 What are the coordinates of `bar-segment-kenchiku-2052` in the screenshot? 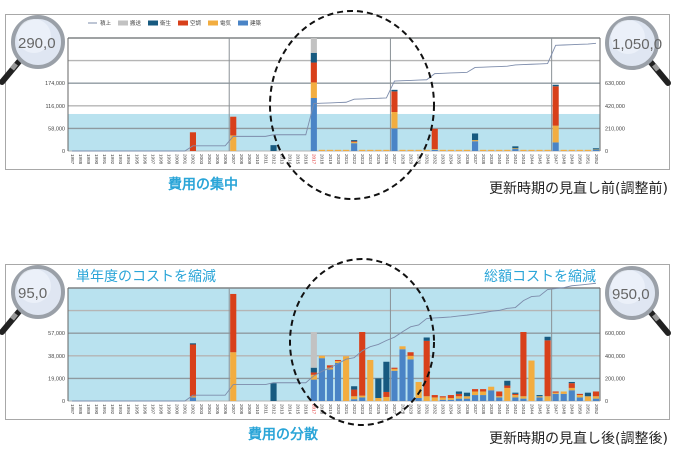 It's located at (596, 150).